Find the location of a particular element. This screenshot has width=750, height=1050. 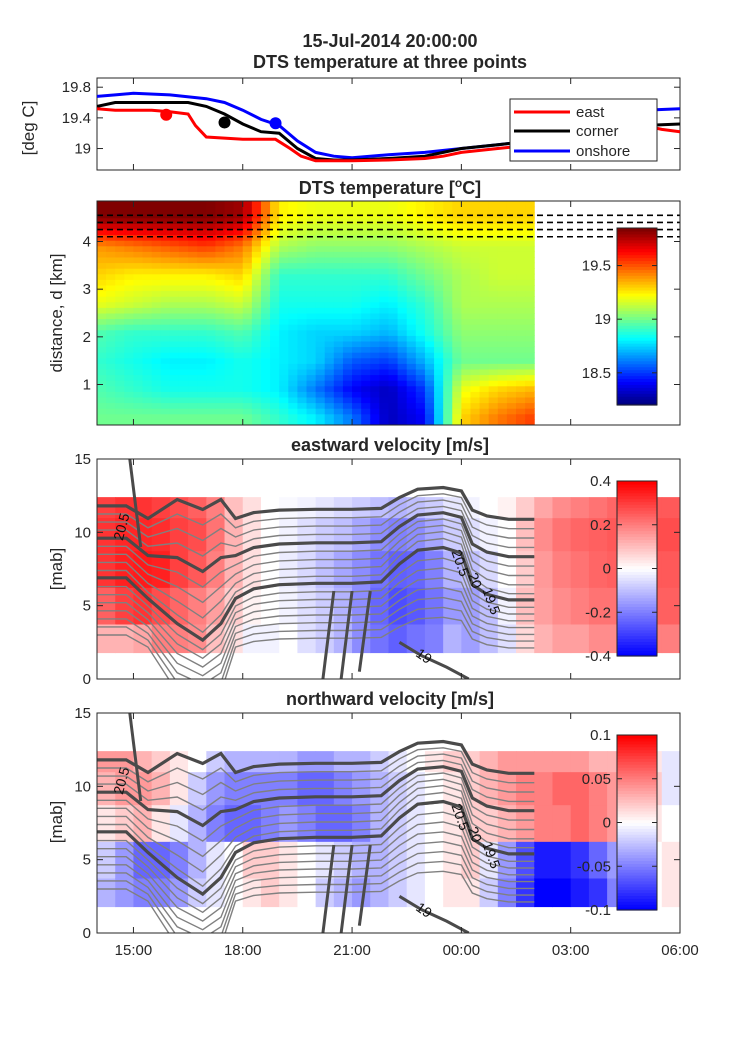

velocity2-colorbar-swatch is located at coordinates (637, 643).